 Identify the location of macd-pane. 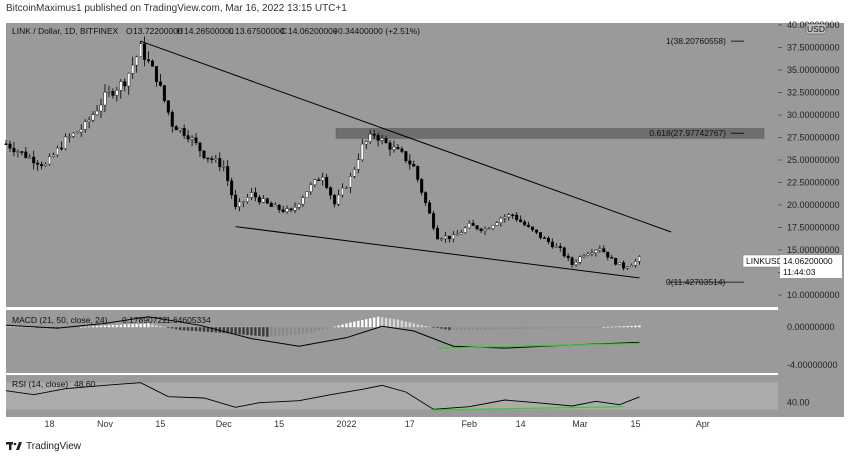
(392, 341).